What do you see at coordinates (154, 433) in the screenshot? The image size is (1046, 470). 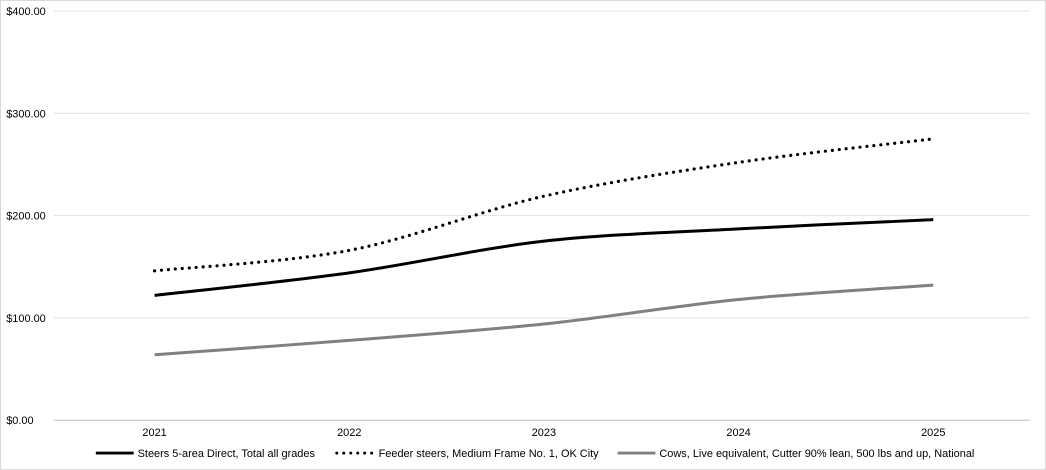 I see `x-tick-label: 2021` at bounding box center [154, 433].